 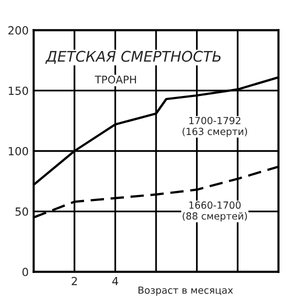 I want to click on annotation: 1700-1792 (163 смерти), so click(x=214, y=126).